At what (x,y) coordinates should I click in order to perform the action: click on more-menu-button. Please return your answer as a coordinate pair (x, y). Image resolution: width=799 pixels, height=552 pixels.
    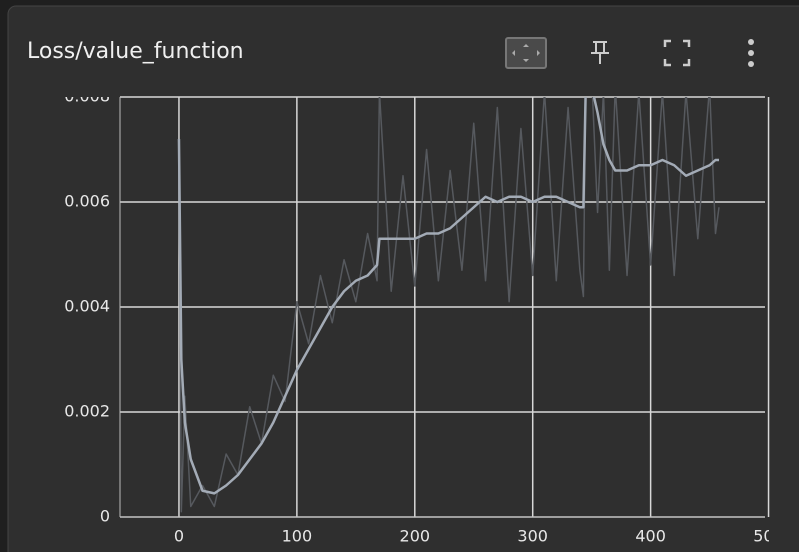
    Looking at the image, I should click on (751, 53).